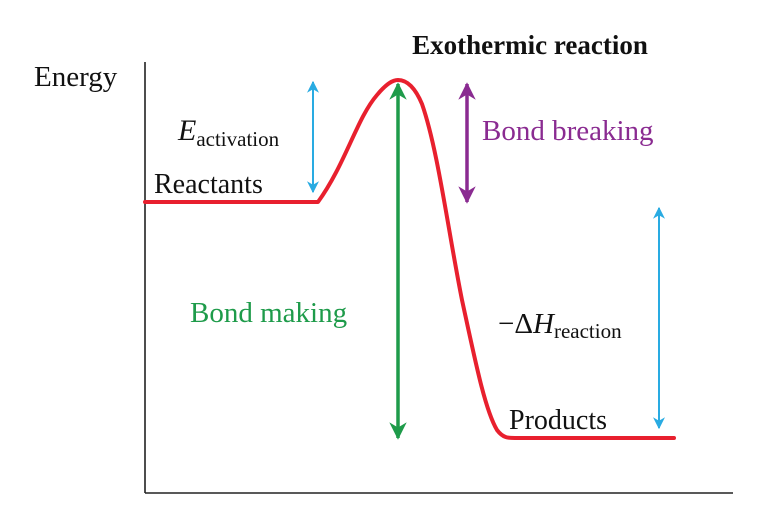 This screenshot has width=768, height=512. I want to click on activation-symbol: E, so click(186, 130).